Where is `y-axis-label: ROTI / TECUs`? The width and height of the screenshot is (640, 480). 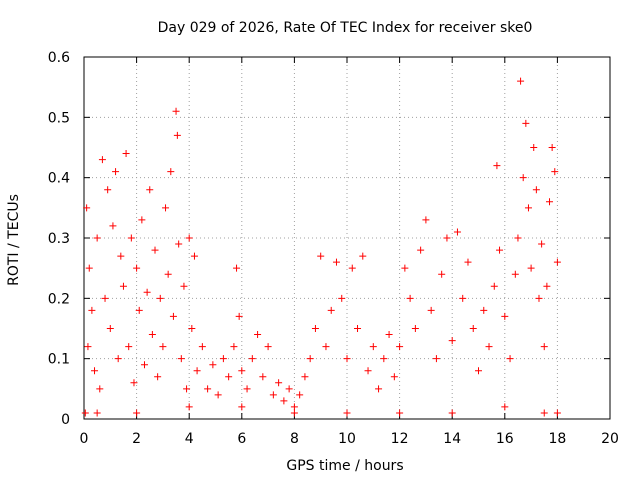 y-axis-label: ROTI / TECUs is located at coordinates (14, 240).